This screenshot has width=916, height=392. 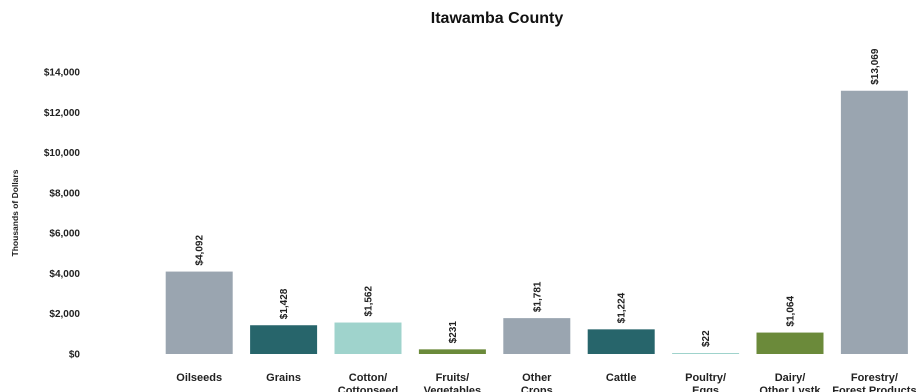 I want to click on y-tick-label: $14,000, so click(x=62, y=73).